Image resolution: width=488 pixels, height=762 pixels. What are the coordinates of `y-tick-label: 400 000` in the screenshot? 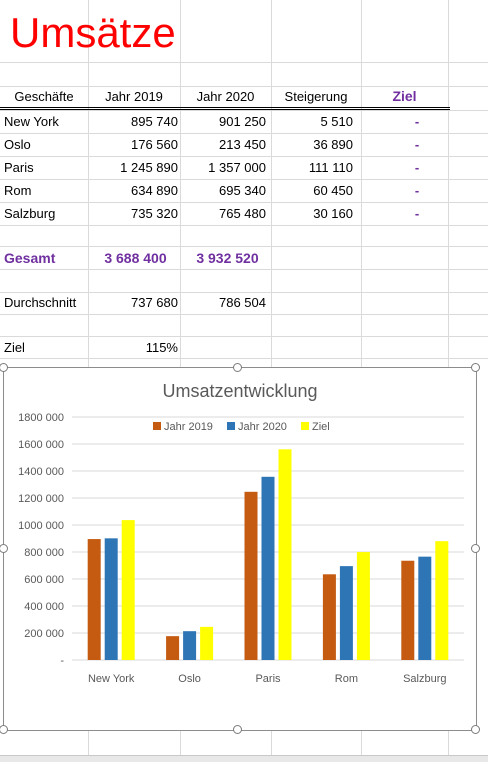 It's located at (44, 607).